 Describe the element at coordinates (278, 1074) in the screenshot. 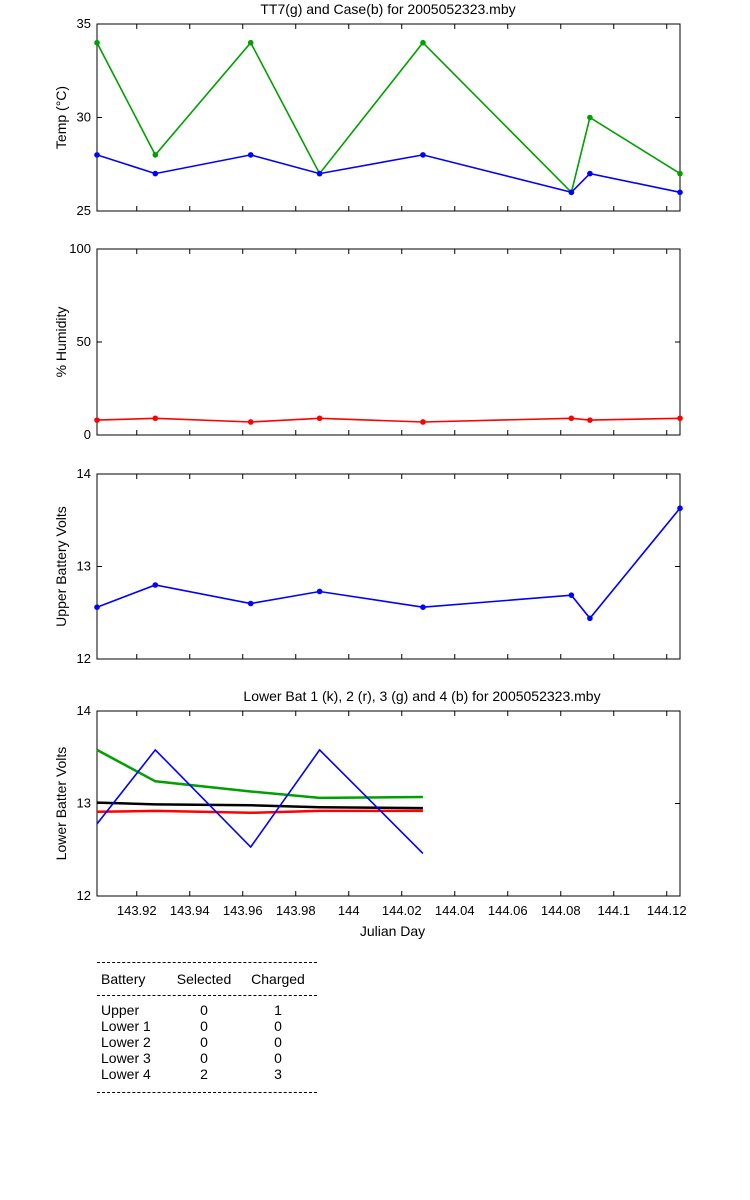

I see `row-charged: 3` at that location.